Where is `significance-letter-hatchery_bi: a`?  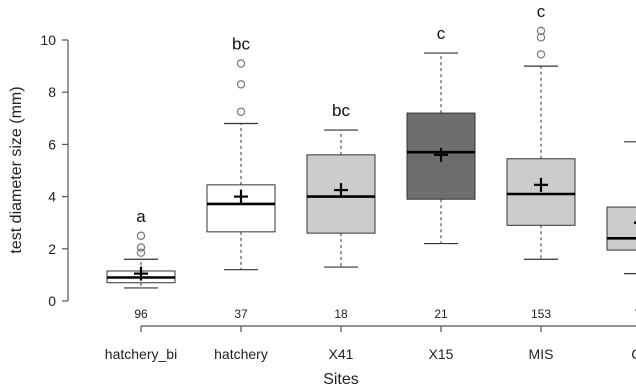
significance-letter-hatchery_bi: a is located at coordinates (141, 216).